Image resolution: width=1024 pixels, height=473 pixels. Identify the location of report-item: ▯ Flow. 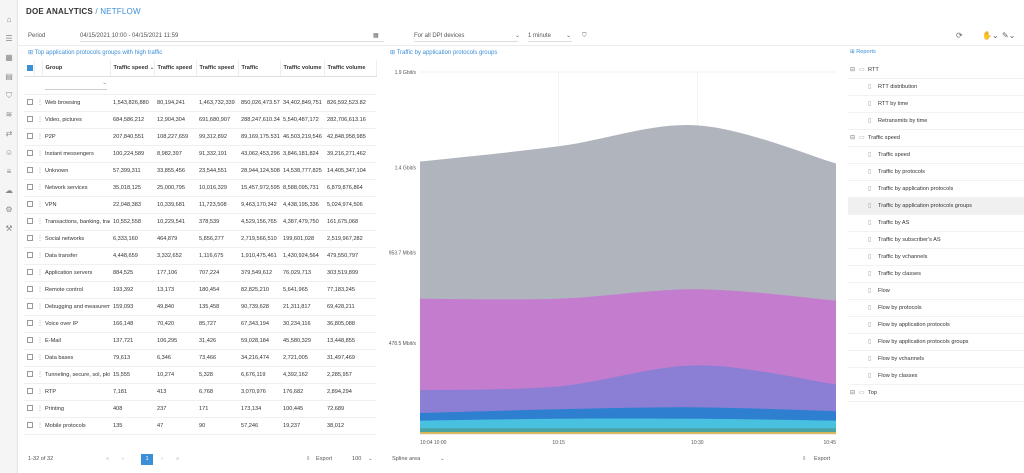
(936, 291).